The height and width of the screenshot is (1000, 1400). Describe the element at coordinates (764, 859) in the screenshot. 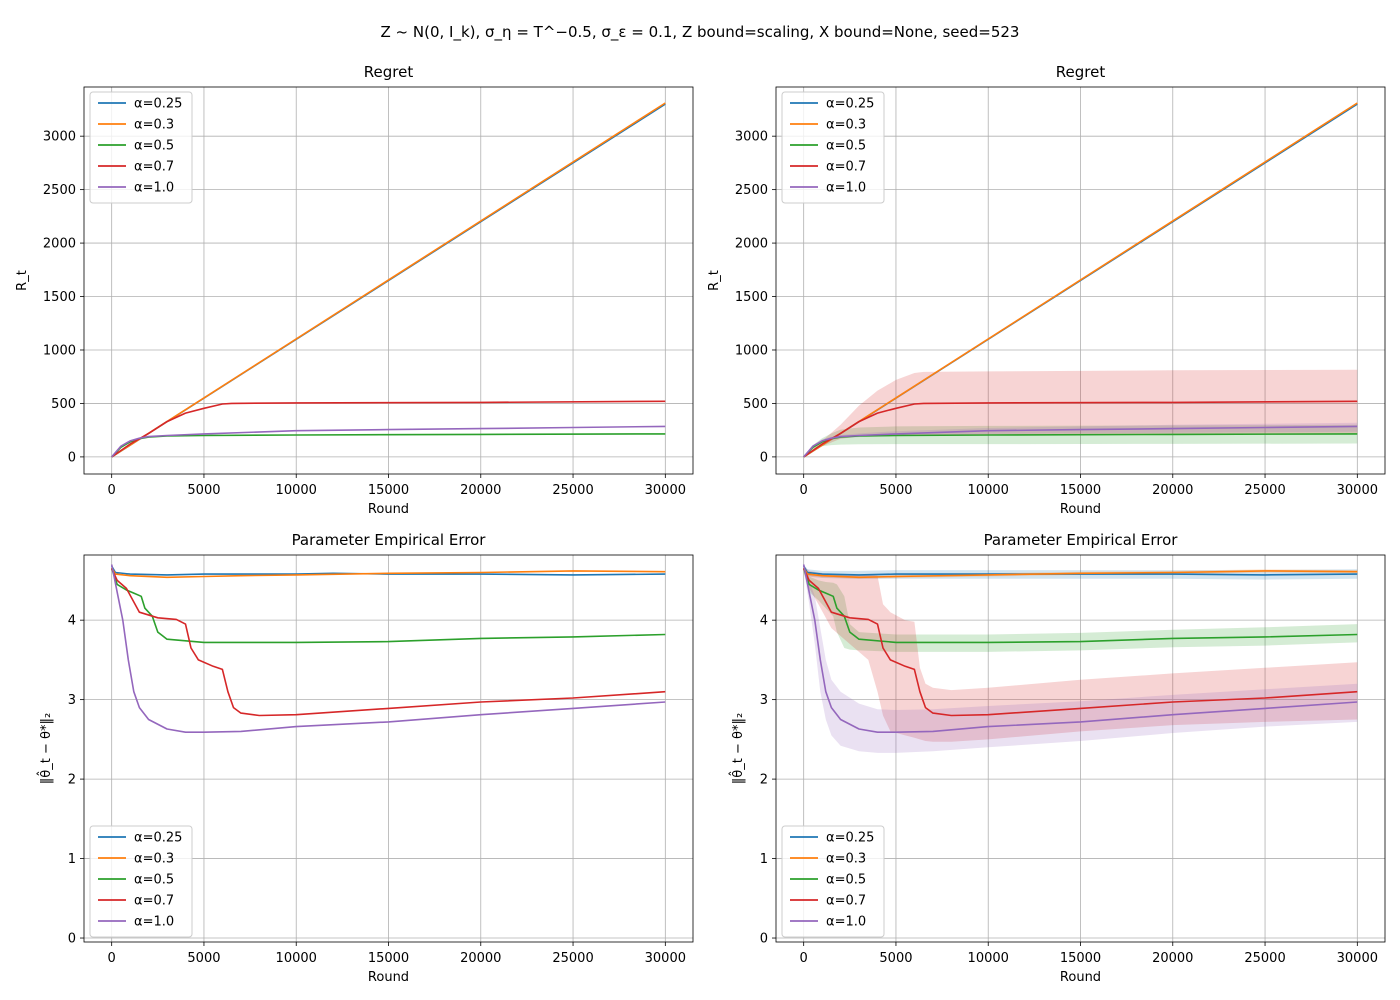

I see `y-tick-label: 1` at that location.